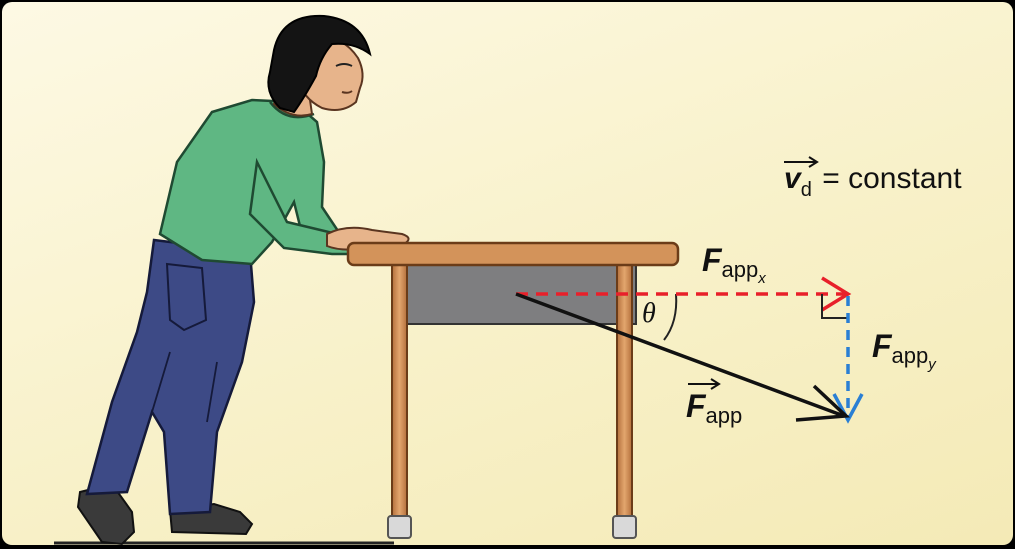 The width and height of the screenshot is (1015, 549). Describe the element at coordinates (344, 65) in the screenshot. I see `eye` at that location.